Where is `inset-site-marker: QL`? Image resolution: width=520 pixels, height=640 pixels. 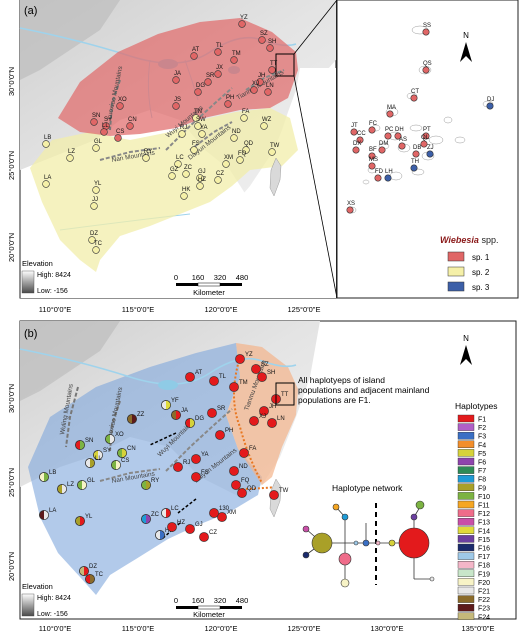
inset-site-marker: QL is located at coordinates (425, 141).